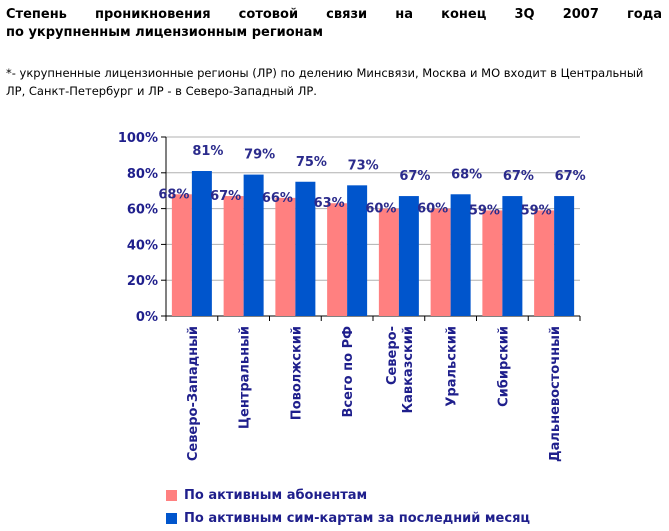 Image resolution: width=669 pixels, height=531 pixels. Describe the element at coordinates (225, 196) in the screenshot. I see `data-label-series-a: 67%` at that location.